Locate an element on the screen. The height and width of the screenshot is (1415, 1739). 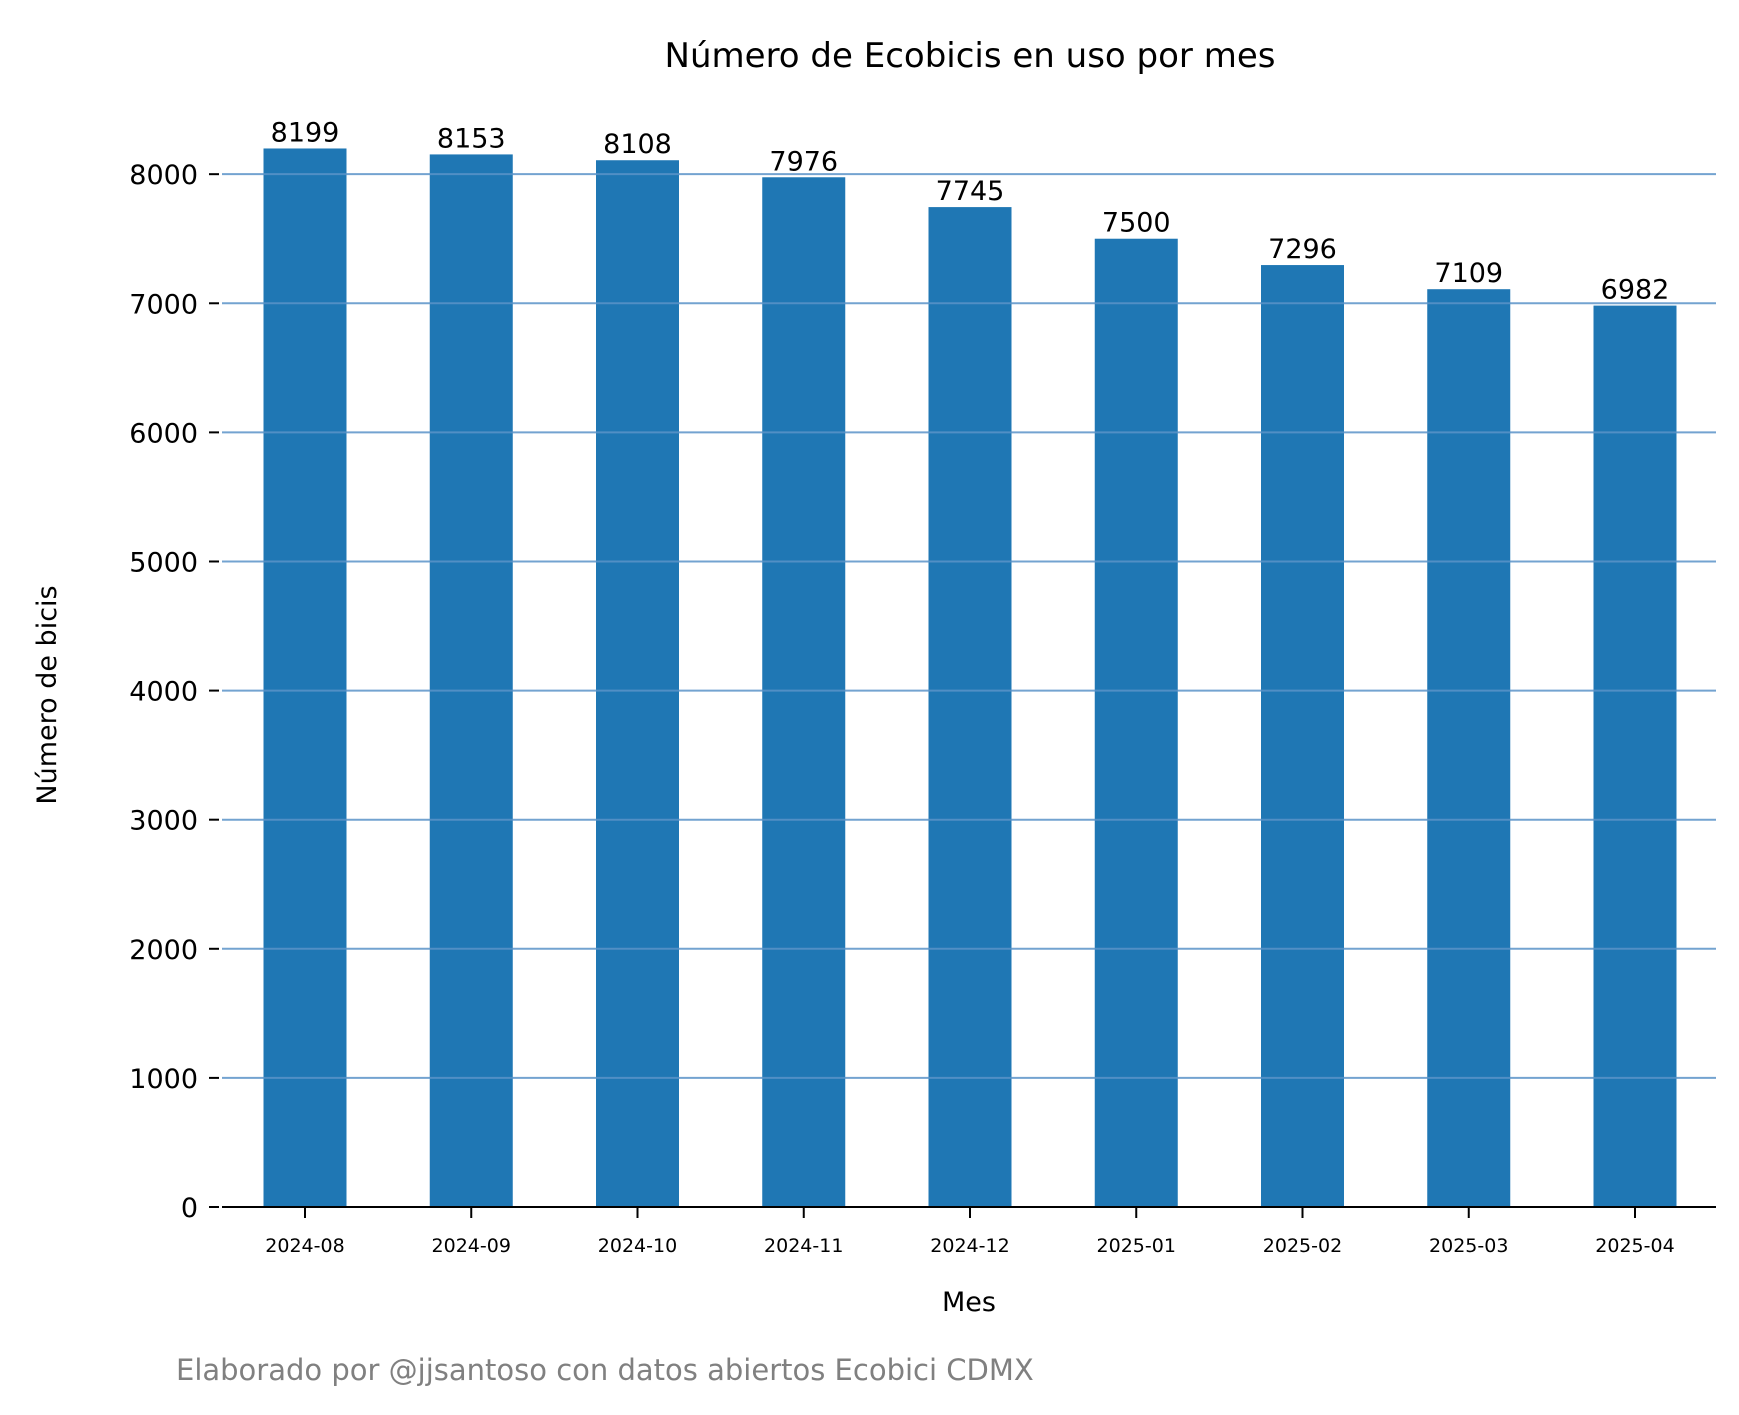
y-axis: 0 1000 2000 3000 4000 5000 6000 7000 8000 is located at coordinates (174, 692).